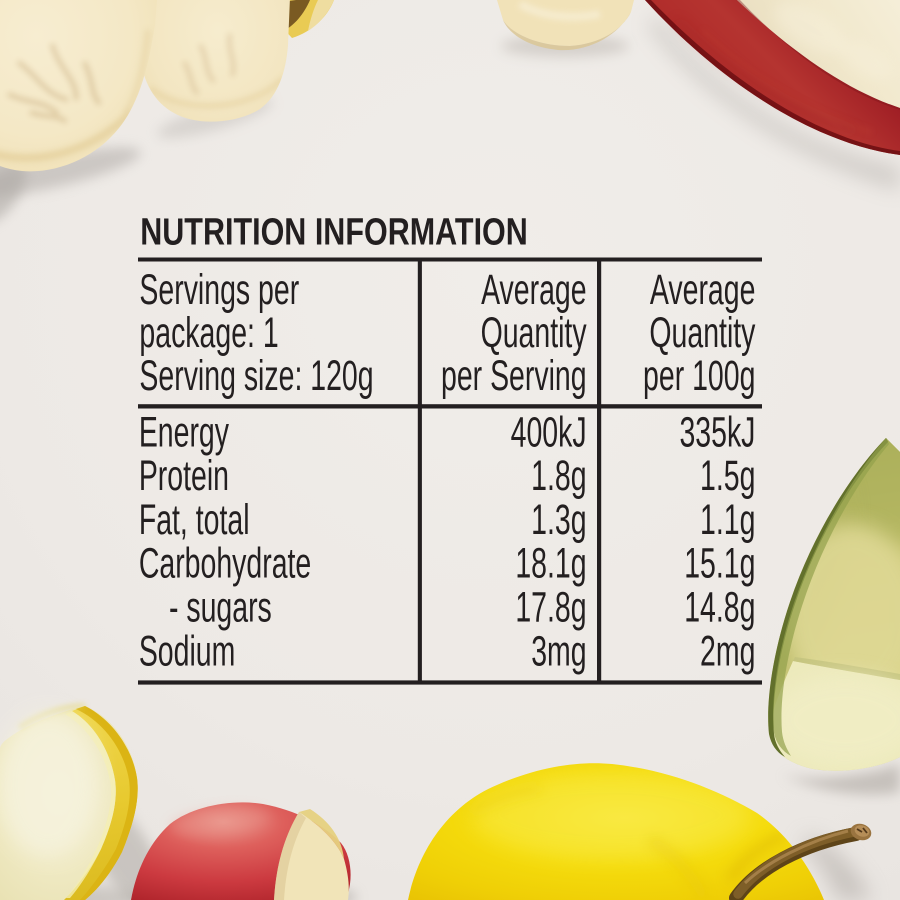 This screenshot has height=900, width=900. What do you see at coordinates (727, 651) in the screenshot?
I see `svg-text: 2mg` at bounding box center [727, 651].